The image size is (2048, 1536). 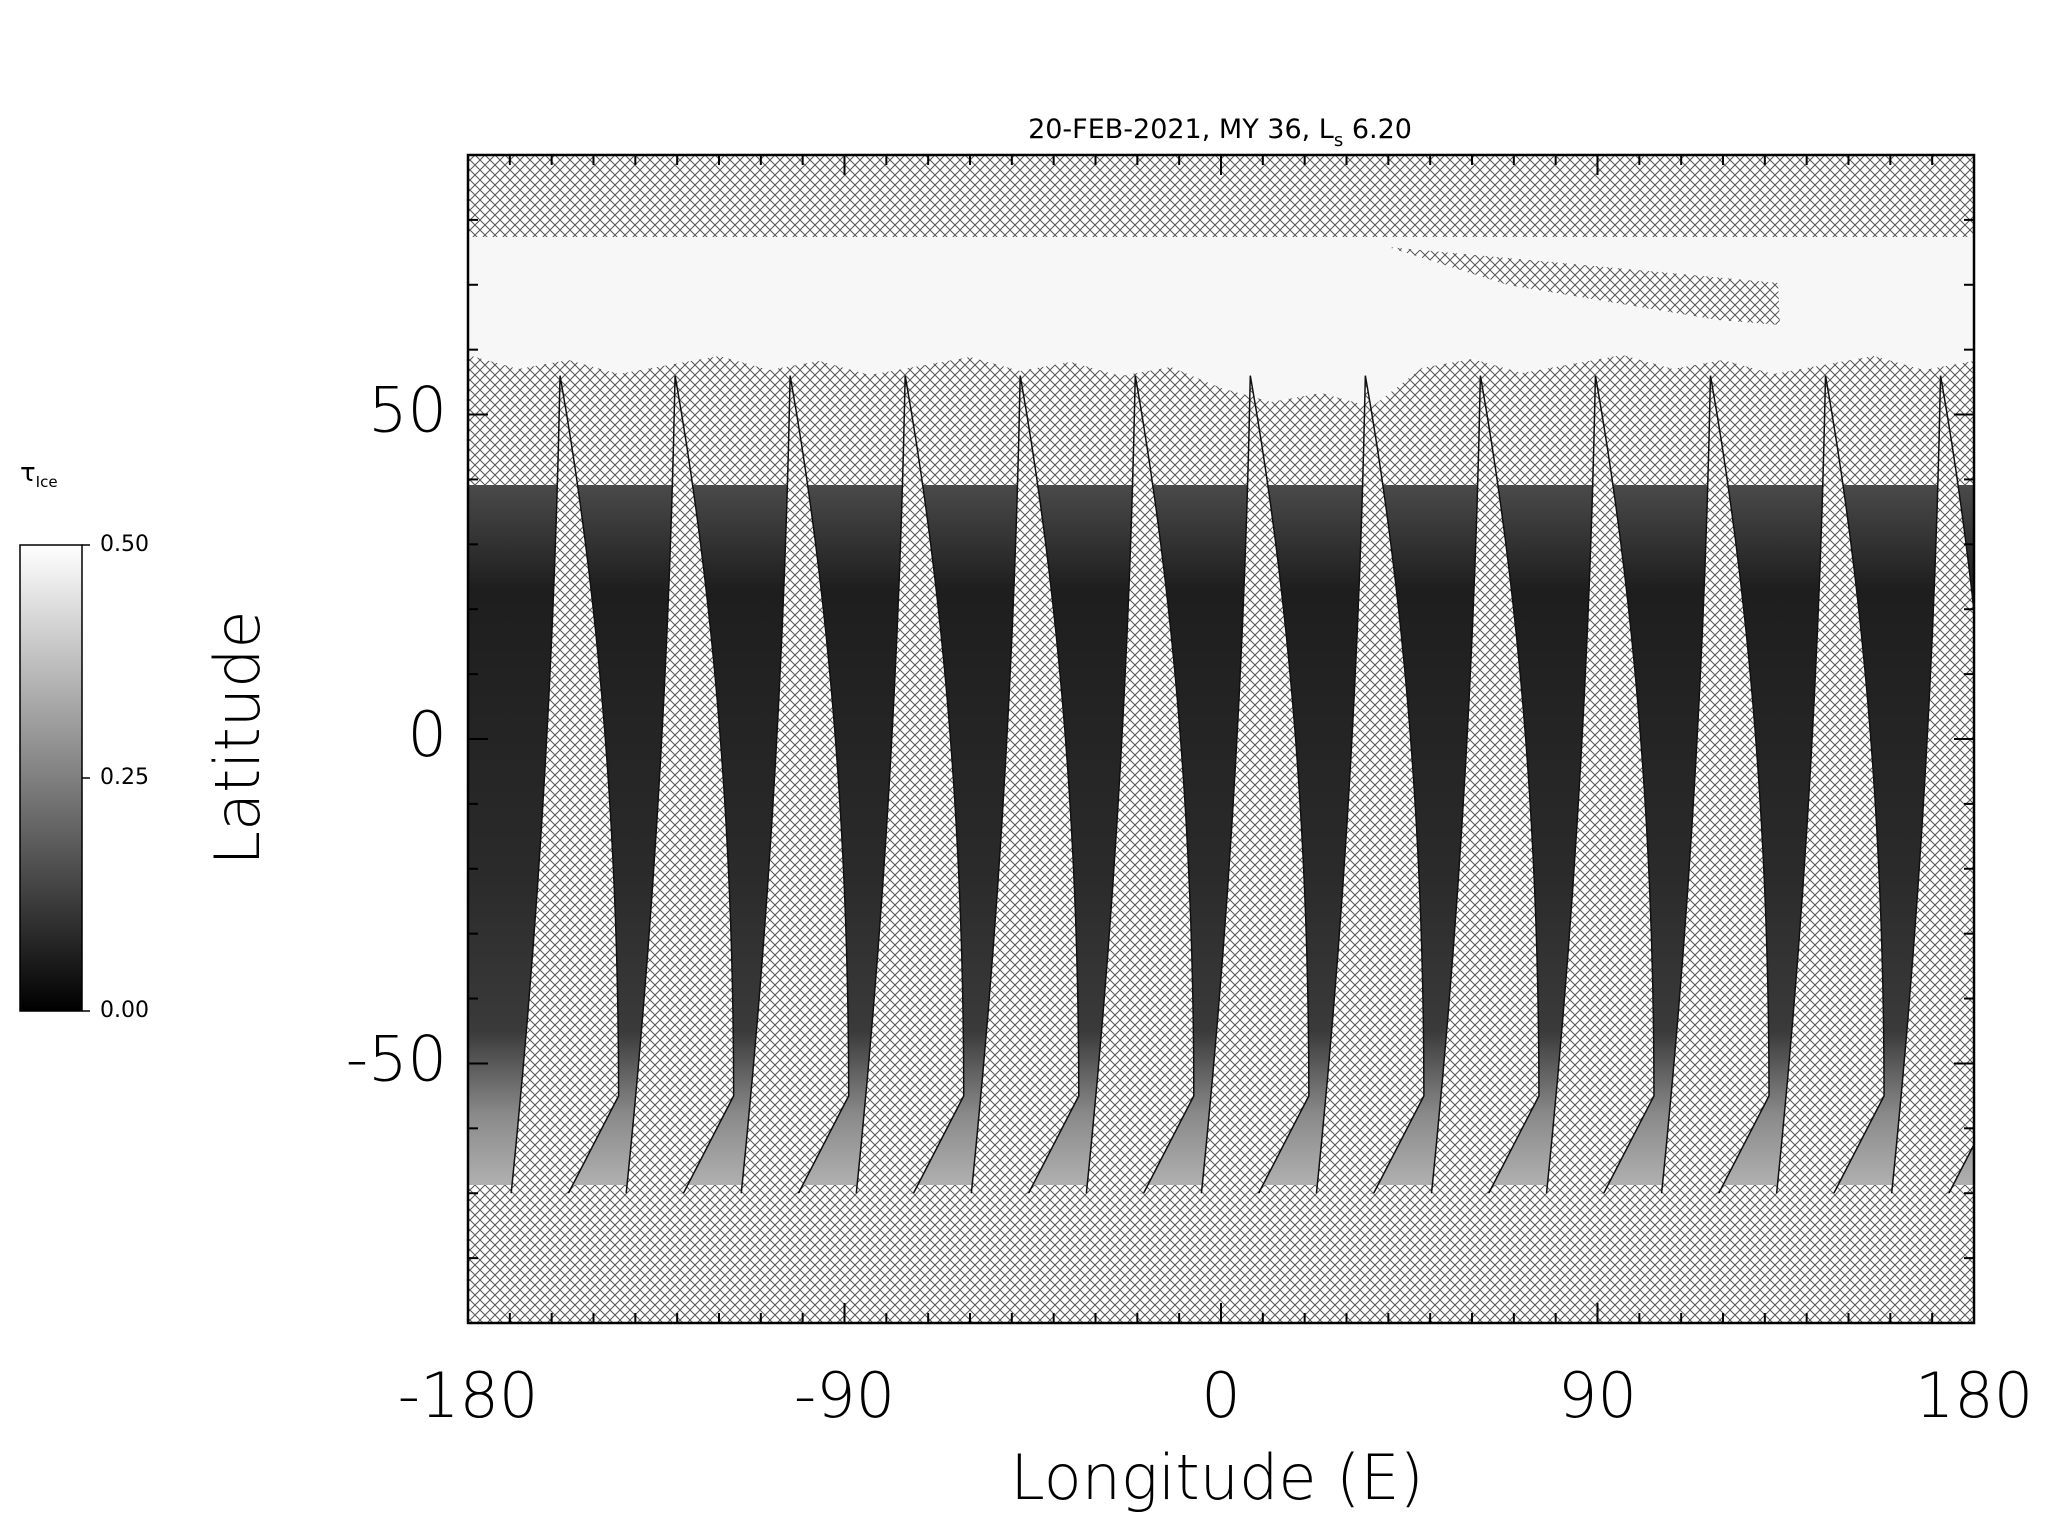 What do you see at coordinates (1221, 1258) in the screenshot?
I see `south-hatch` at bounding box center [1221, 1258].